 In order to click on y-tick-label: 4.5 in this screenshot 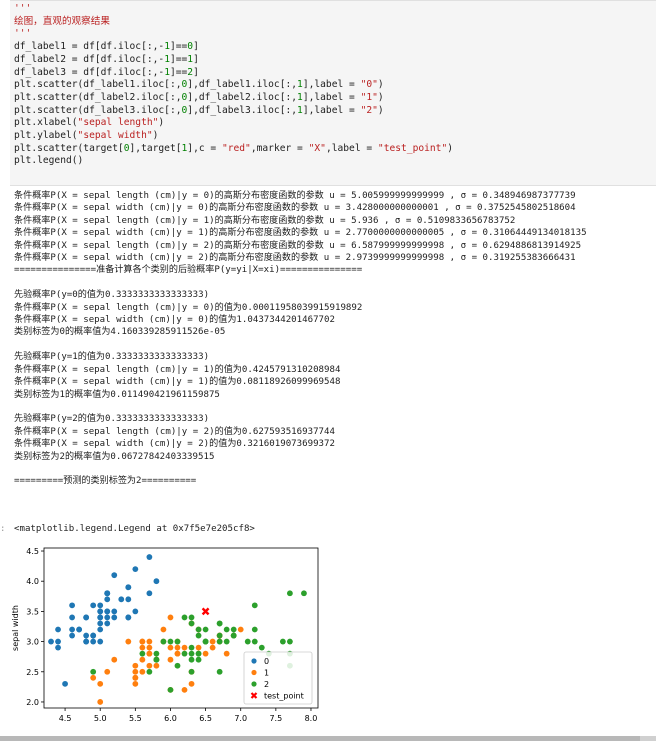, I will do `click(32, 551)`.